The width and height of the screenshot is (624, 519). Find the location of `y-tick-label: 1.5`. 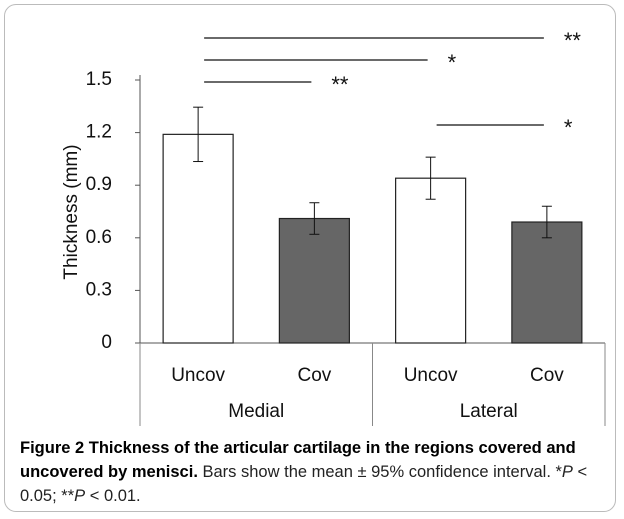

y-tick-label: 1.5 is located at coordinates (99, 79).